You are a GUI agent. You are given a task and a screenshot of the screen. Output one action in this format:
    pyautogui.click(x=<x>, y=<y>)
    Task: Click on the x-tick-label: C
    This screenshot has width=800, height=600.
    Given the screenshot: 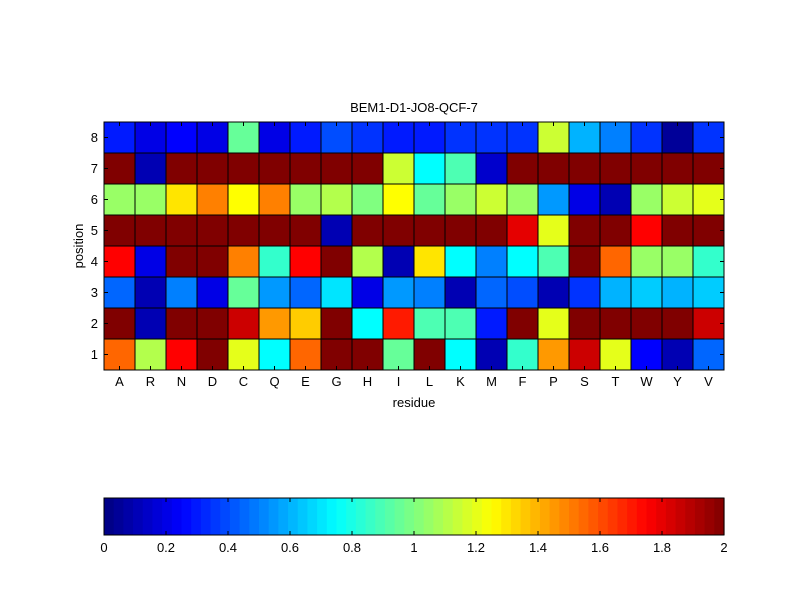 What is the action you would take?
    pyautogui.click(x=243, y=381)
    